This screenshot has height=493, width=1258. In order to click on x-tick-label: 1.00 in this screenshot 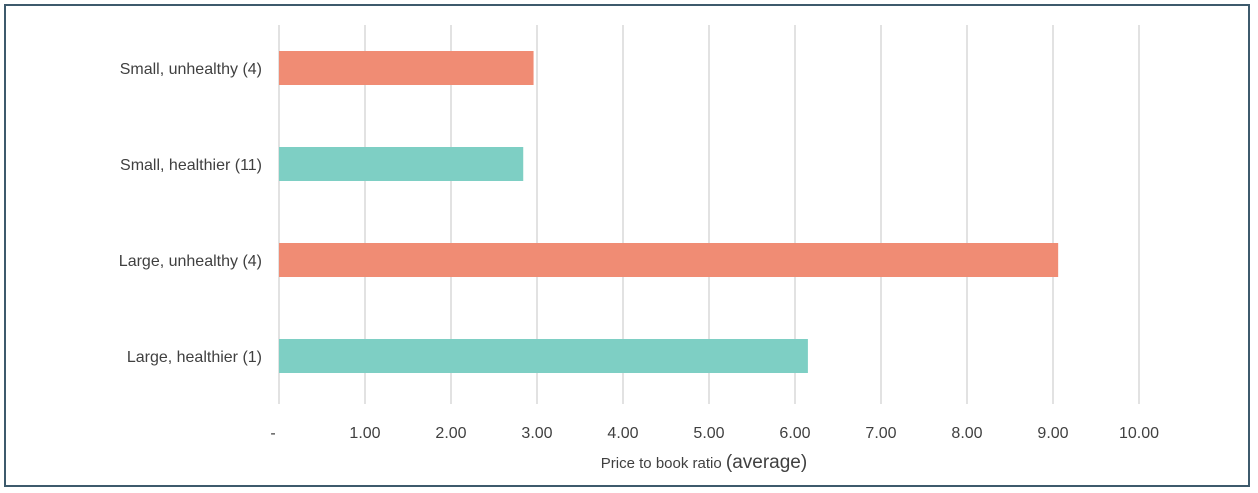, I will do `click(364, 433)`.